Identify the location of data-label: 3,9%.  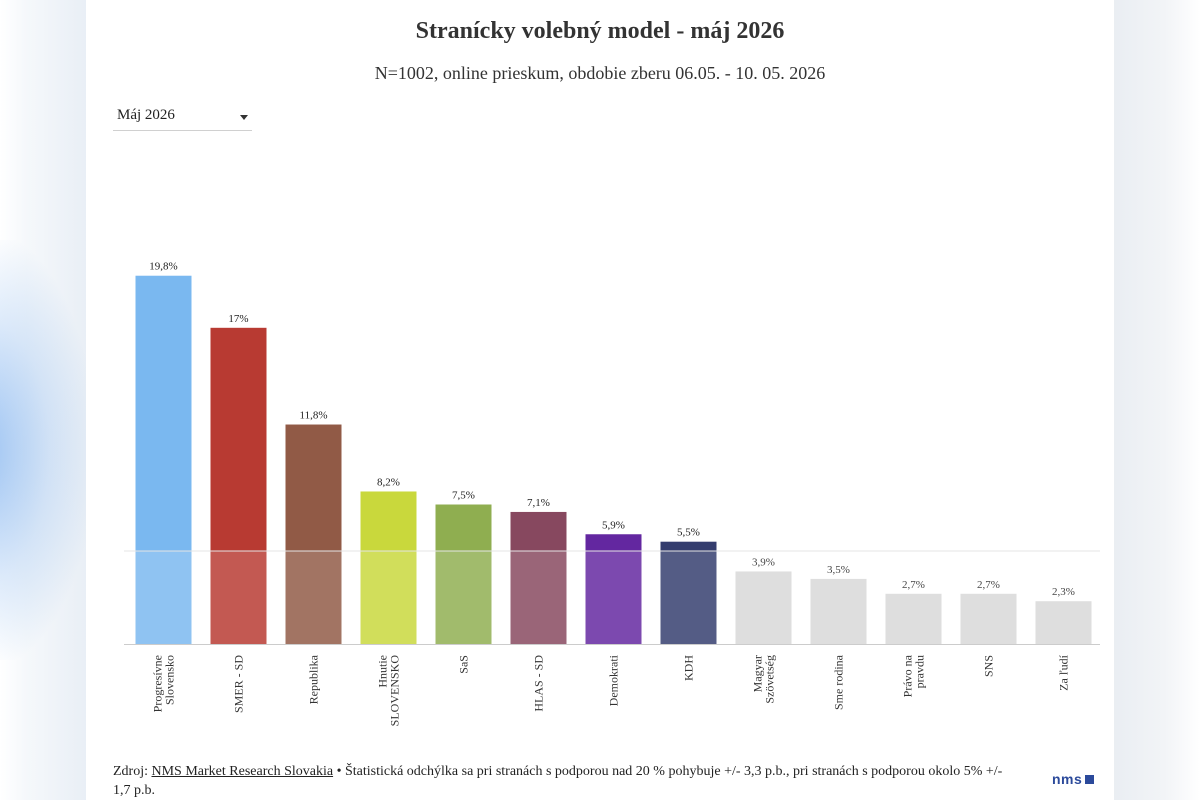
(763, 562).